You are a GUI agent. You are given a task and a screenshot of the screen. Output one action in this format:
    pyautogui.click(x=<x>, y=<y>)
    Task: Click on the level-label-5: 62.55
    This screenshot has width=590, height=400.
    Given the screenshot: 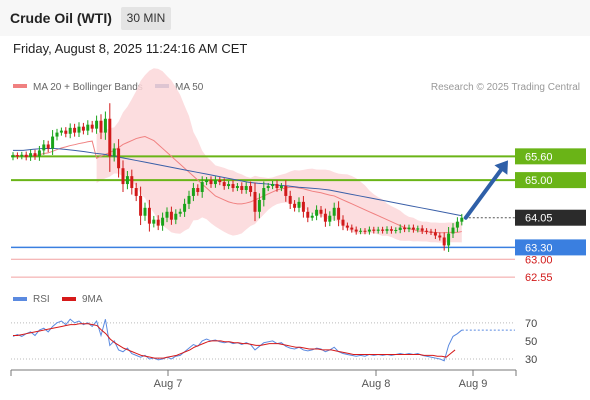 What is the action you would take?
    pyautogui.click(x=539, y=278)
    